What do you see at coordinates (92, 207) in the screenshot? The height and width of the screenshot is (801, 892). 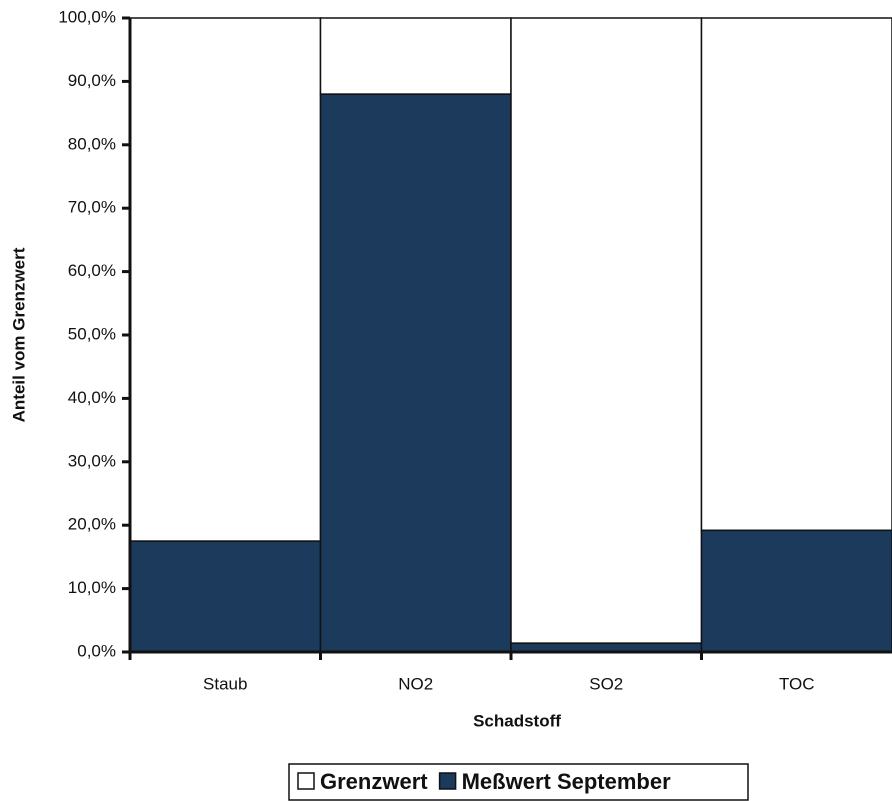 I see `y-tick-label: 70,0%` at bounding box center [92, 207].